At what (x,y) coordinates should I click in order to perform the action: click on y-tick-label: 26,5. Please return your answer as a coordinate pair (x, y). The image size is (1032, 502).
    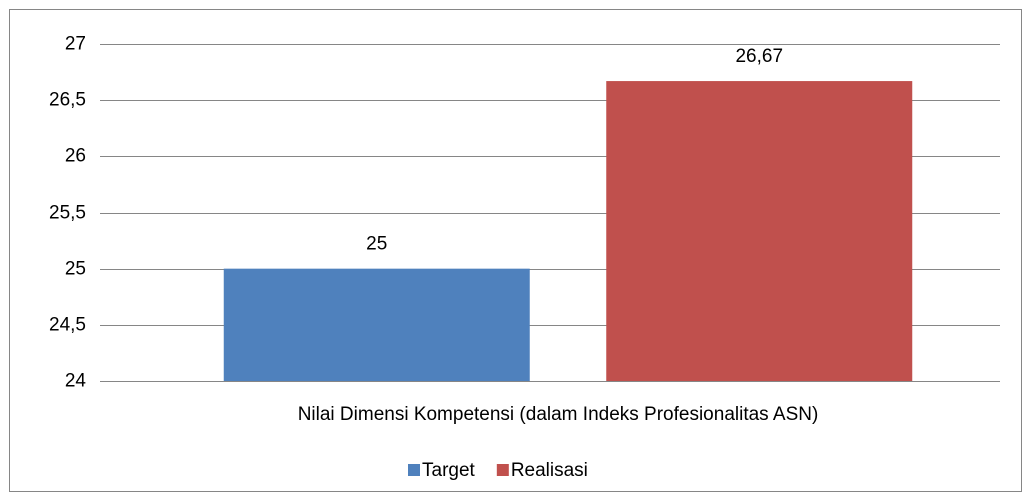
    Looking at the image, I should click on (67, 100).